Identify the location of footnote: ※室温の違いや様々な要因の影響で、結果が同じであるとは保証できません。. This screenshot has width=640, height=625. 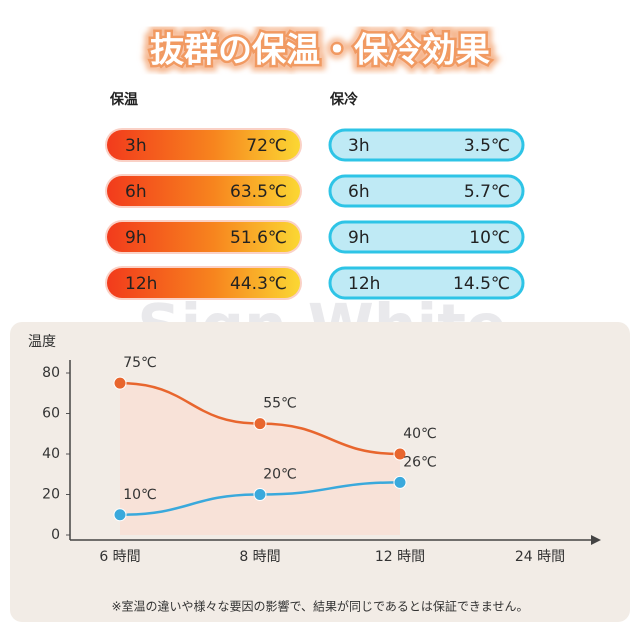
(319, 606).